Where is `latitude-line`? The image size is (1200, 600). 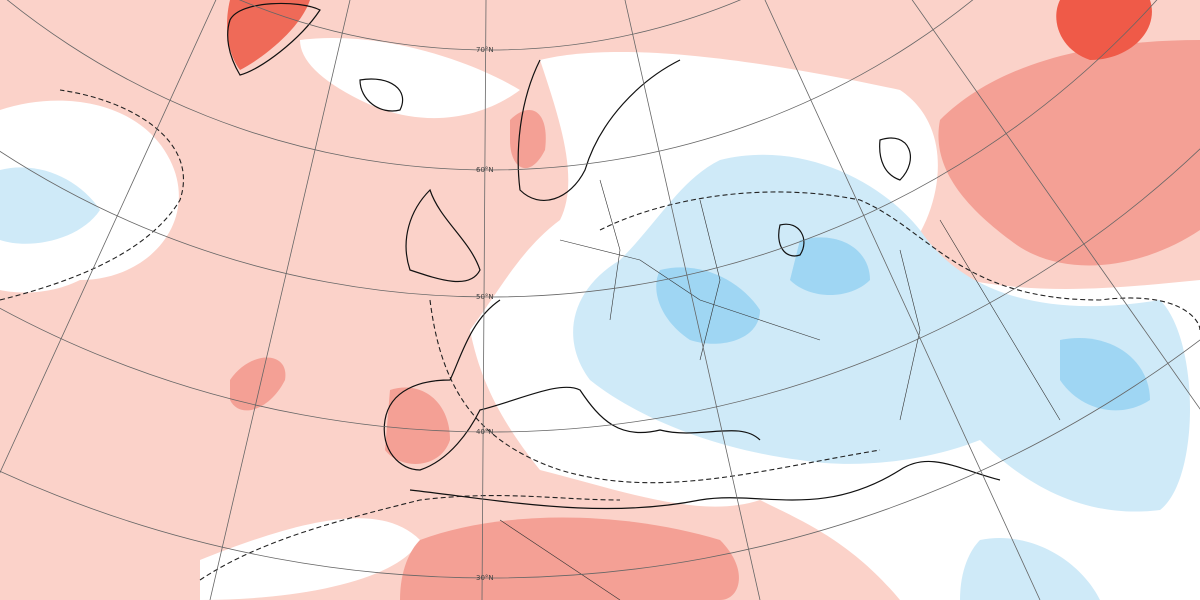
latitude-line is located at coordinates (490, 25).